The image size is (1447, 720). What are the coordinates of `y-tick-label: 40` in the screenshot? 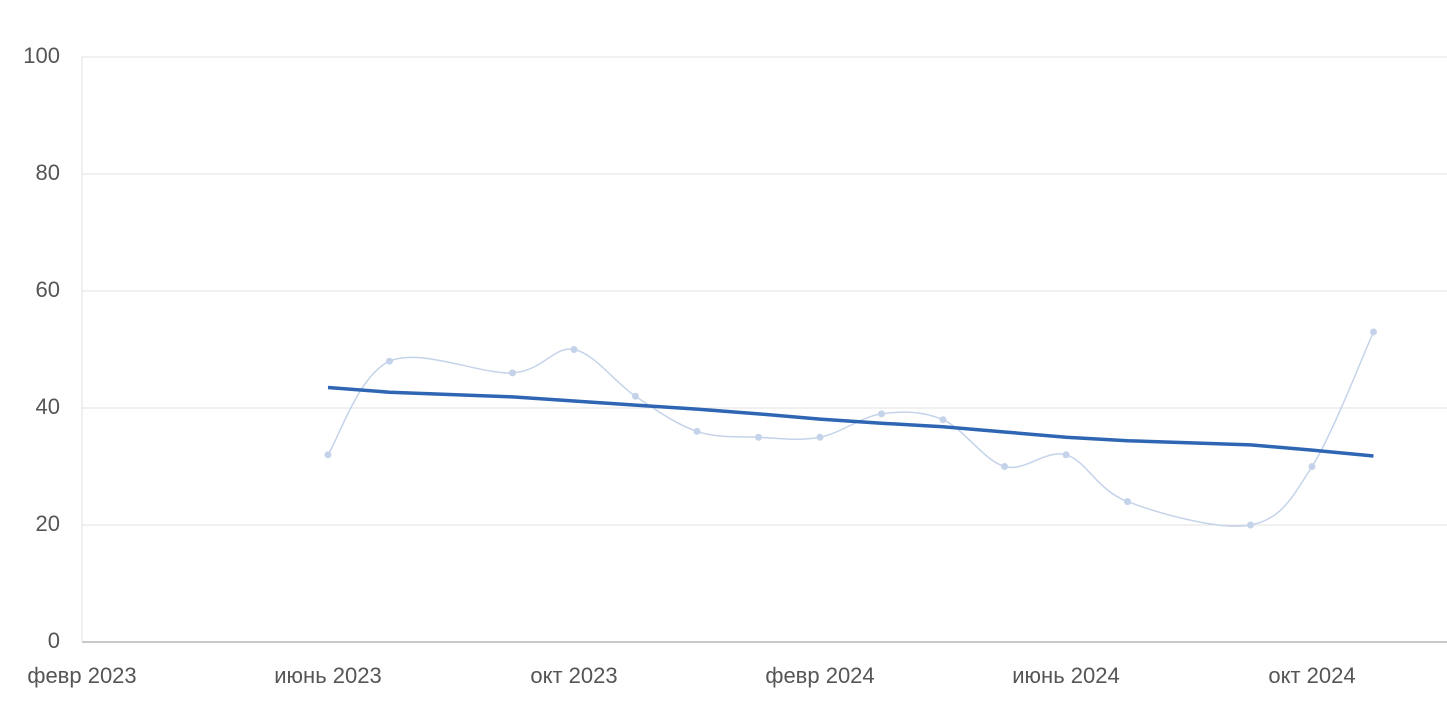 It's located at (48, 406).